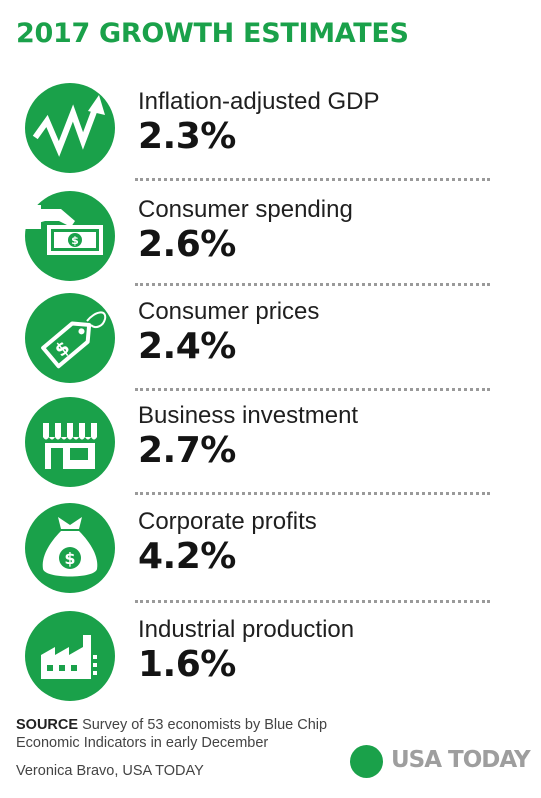 The image size is (541, 798). What do you see at coordinates (270, 343) in the screenshot?
I see `table-row: $ Consumer prices 2.4%` at bounding box center [270, 343].